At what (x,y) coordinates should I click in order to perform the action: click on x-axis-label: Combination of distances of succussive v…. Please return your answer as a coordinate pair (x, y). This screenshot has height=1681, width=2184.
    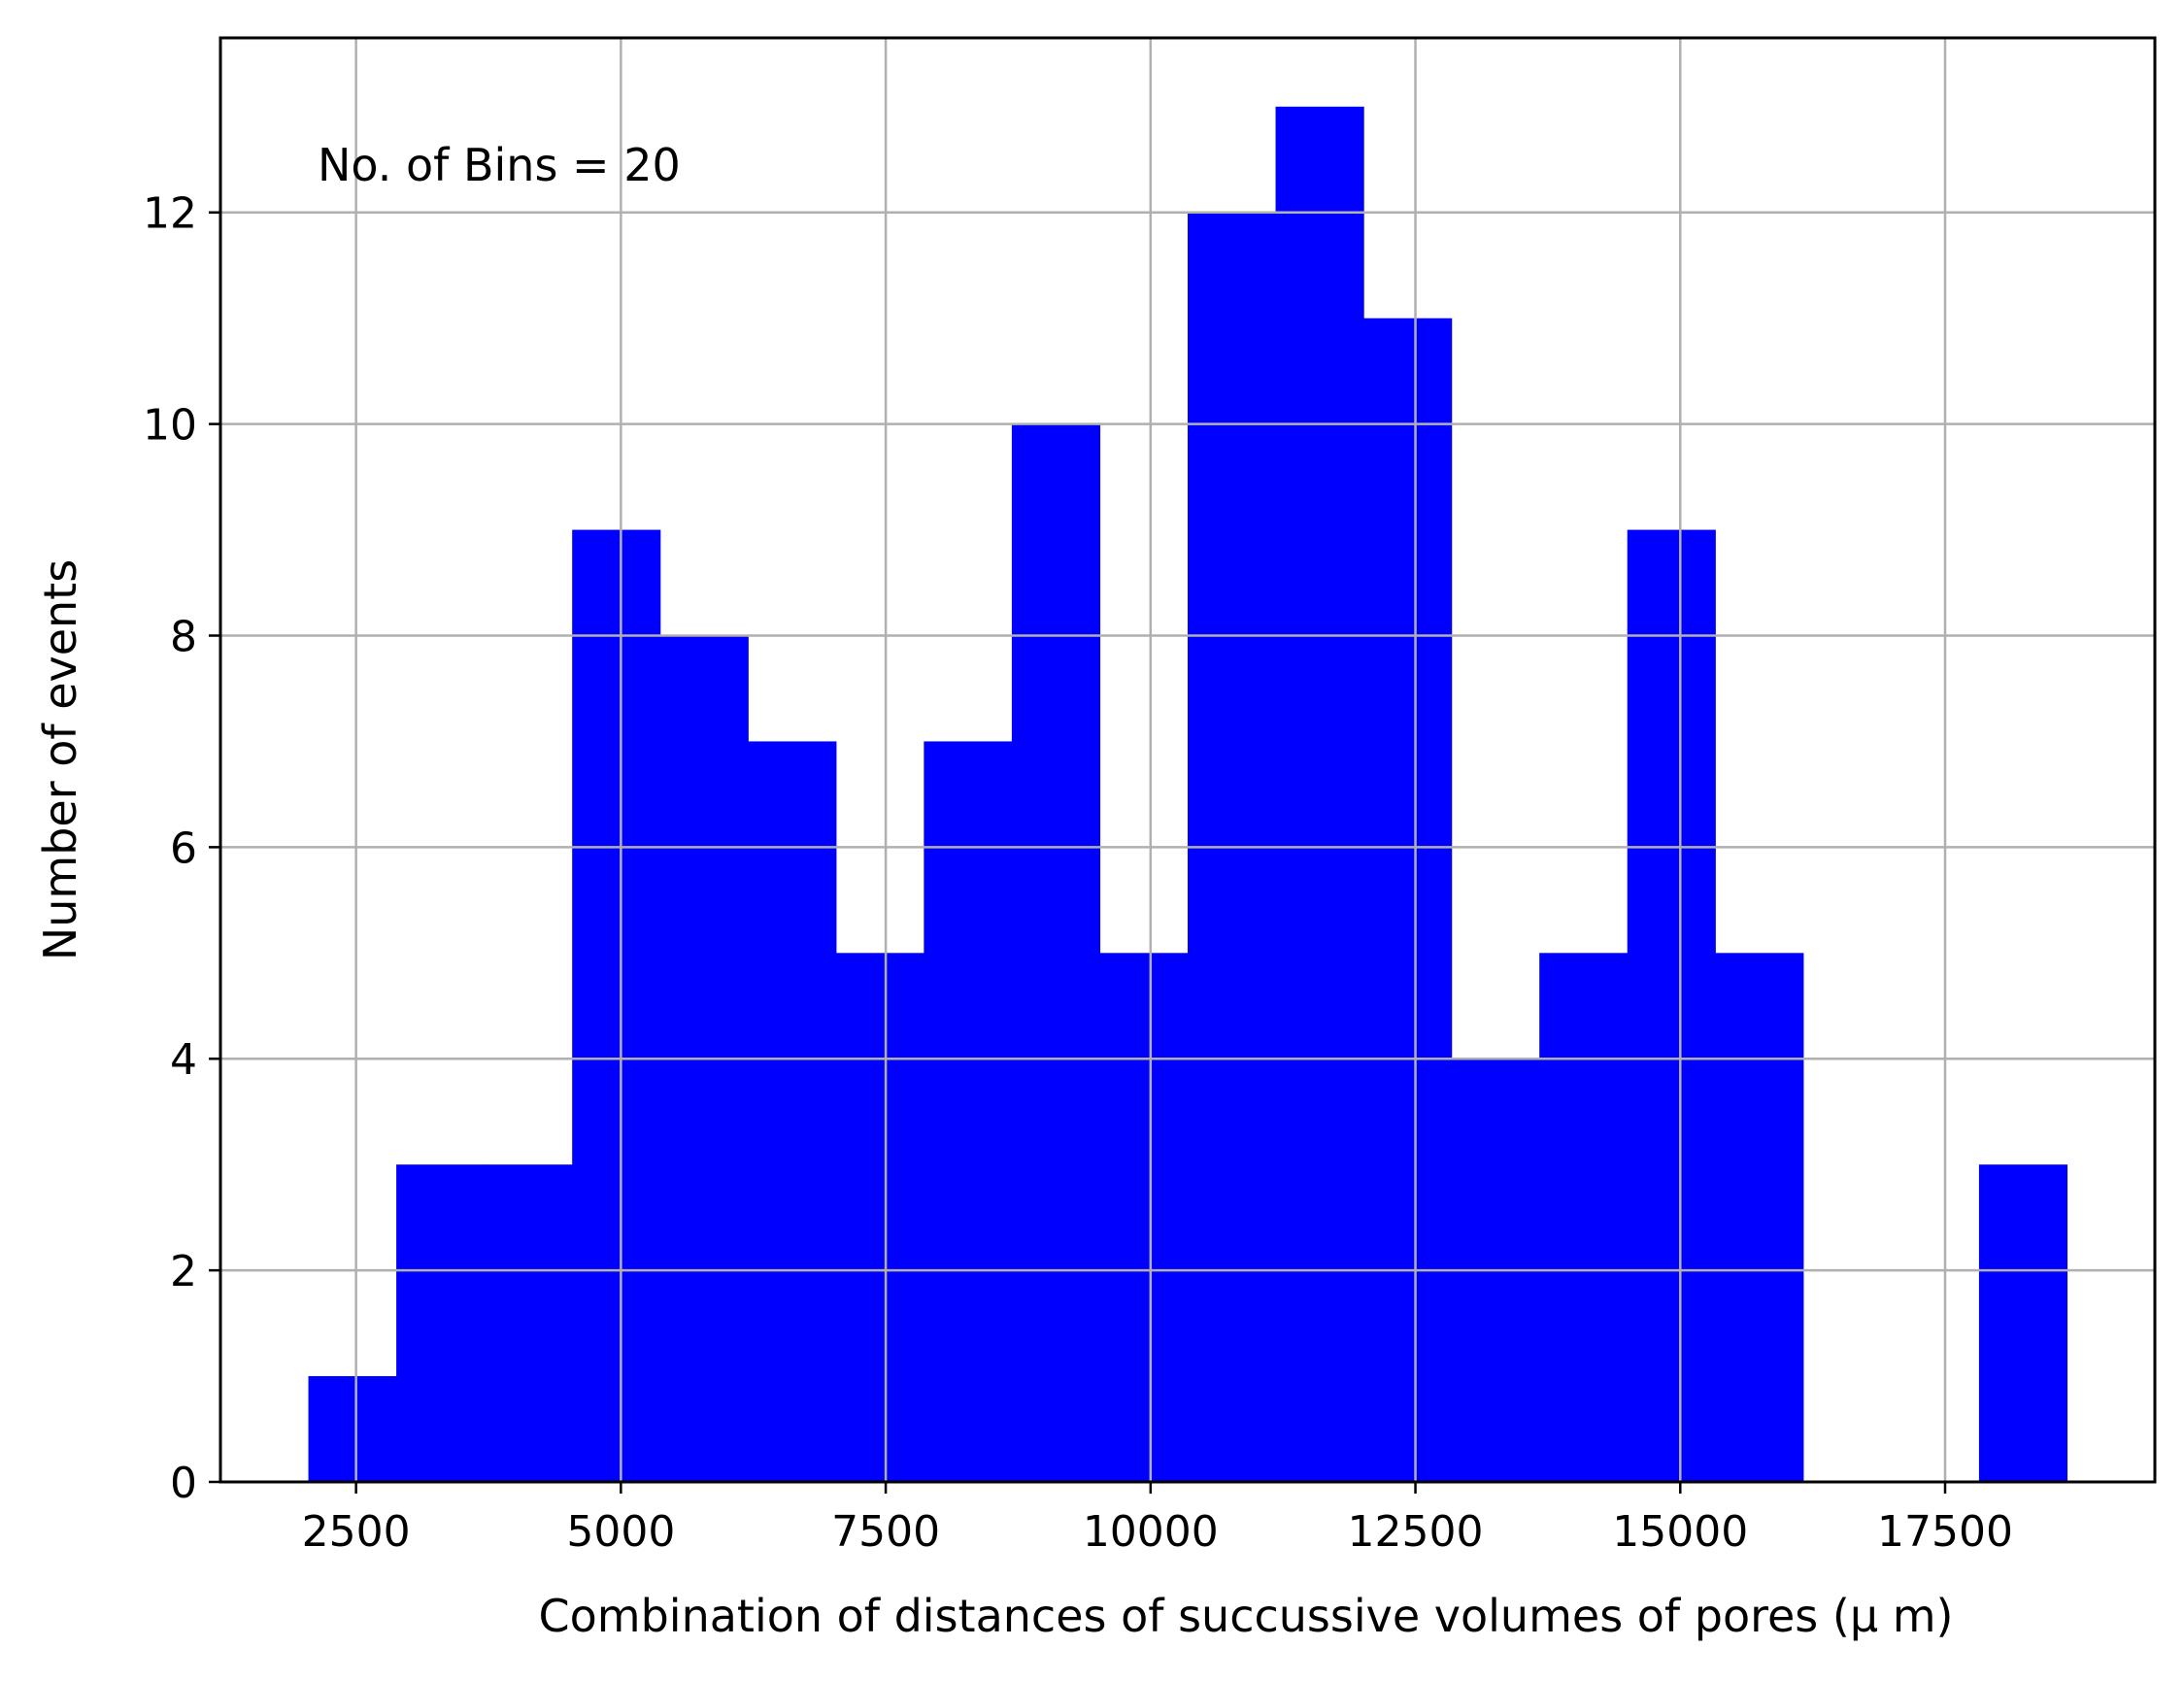
    Looking at the image, I should click on (1246, 1616).